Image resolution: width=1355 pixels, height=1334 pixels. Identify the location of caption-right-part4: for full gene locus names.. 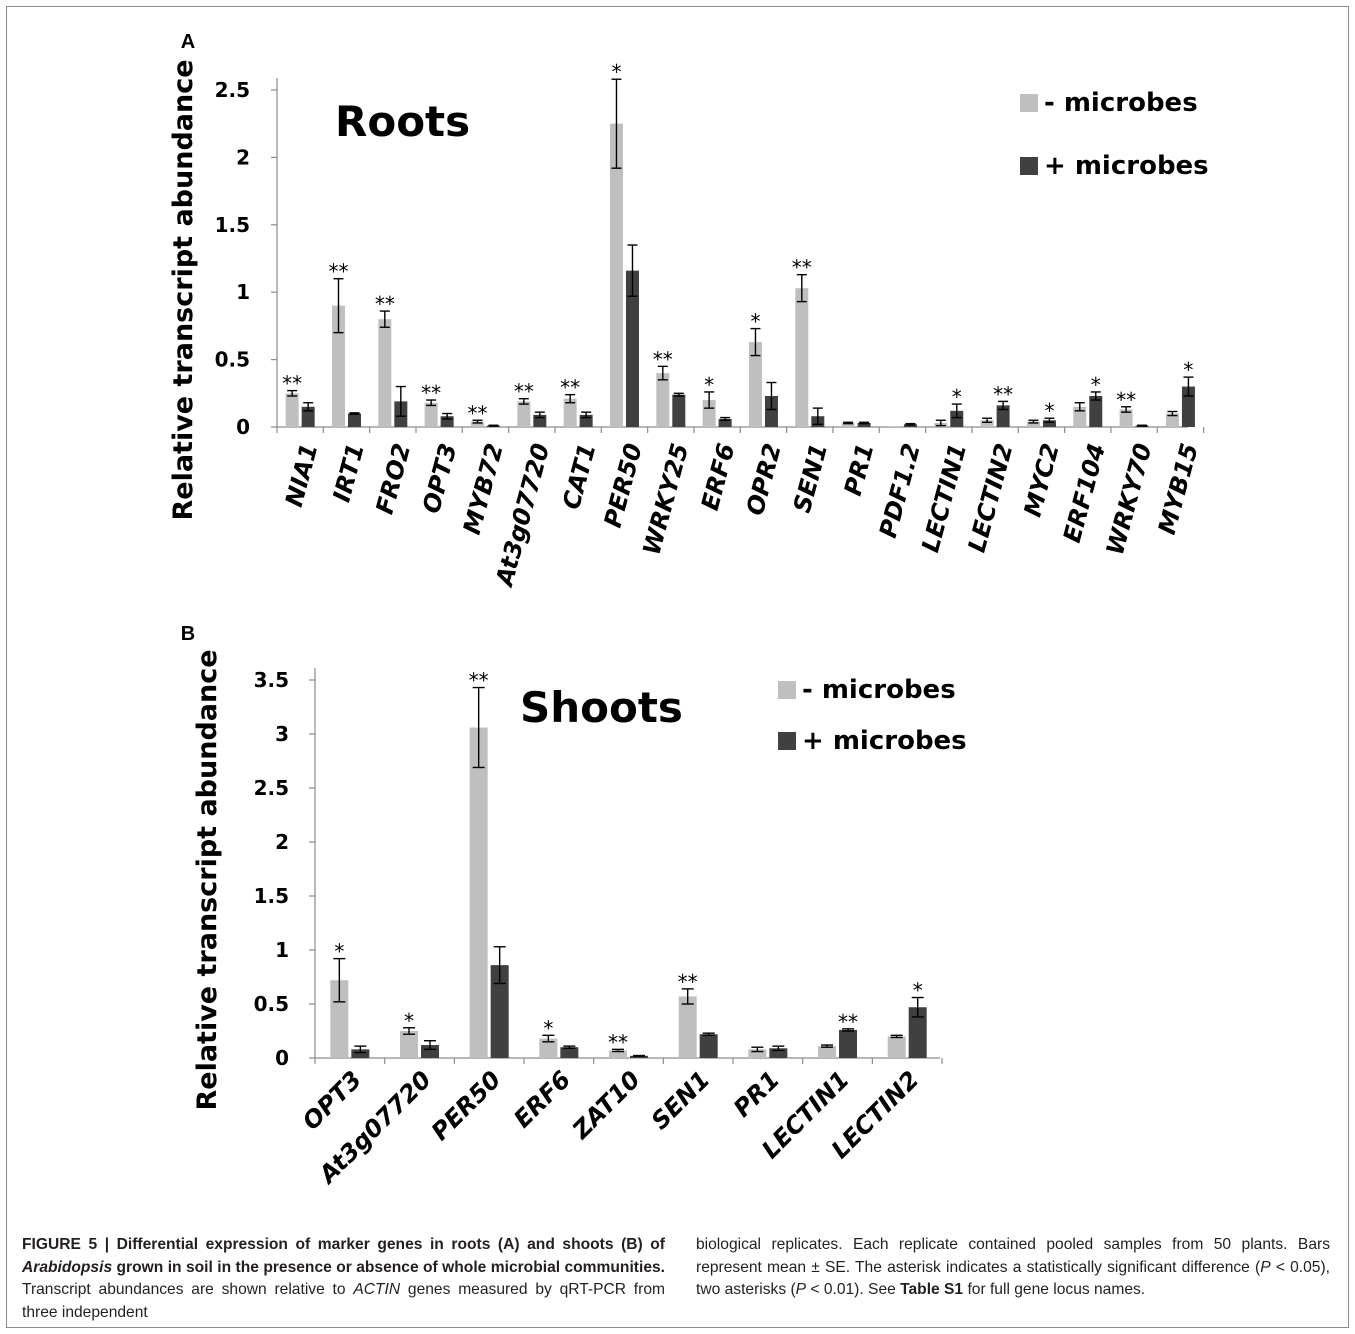
(1054, 1290).